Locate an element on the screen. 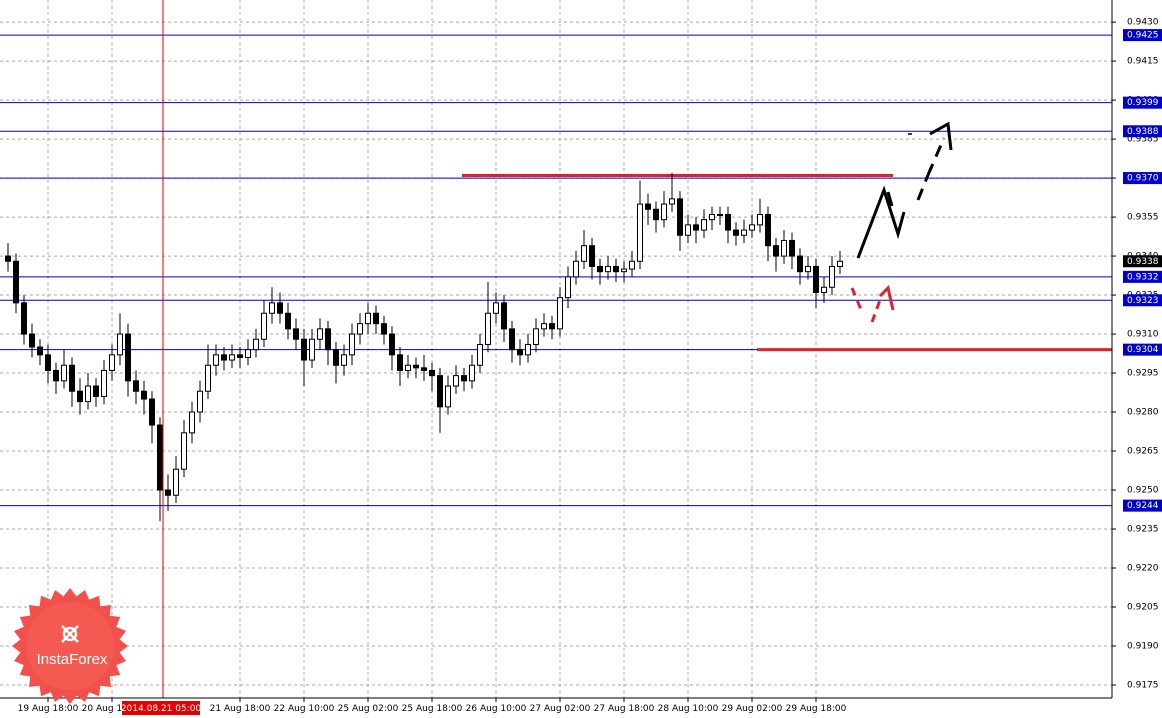  y-tick-label: 0.9280 is located at coordinates (1143, 413).